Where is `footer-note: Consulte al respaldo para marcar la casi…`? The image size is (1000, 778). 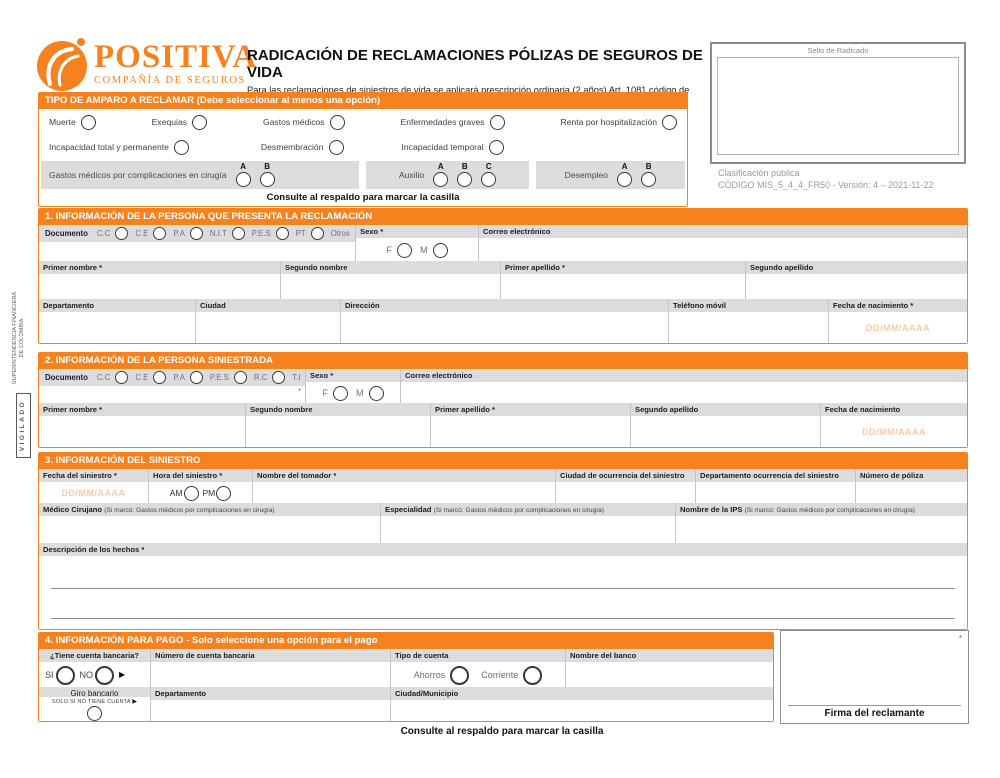
footer-note: Consulte al respaldo para marcar la casi… is located at coordinates (502, 731).